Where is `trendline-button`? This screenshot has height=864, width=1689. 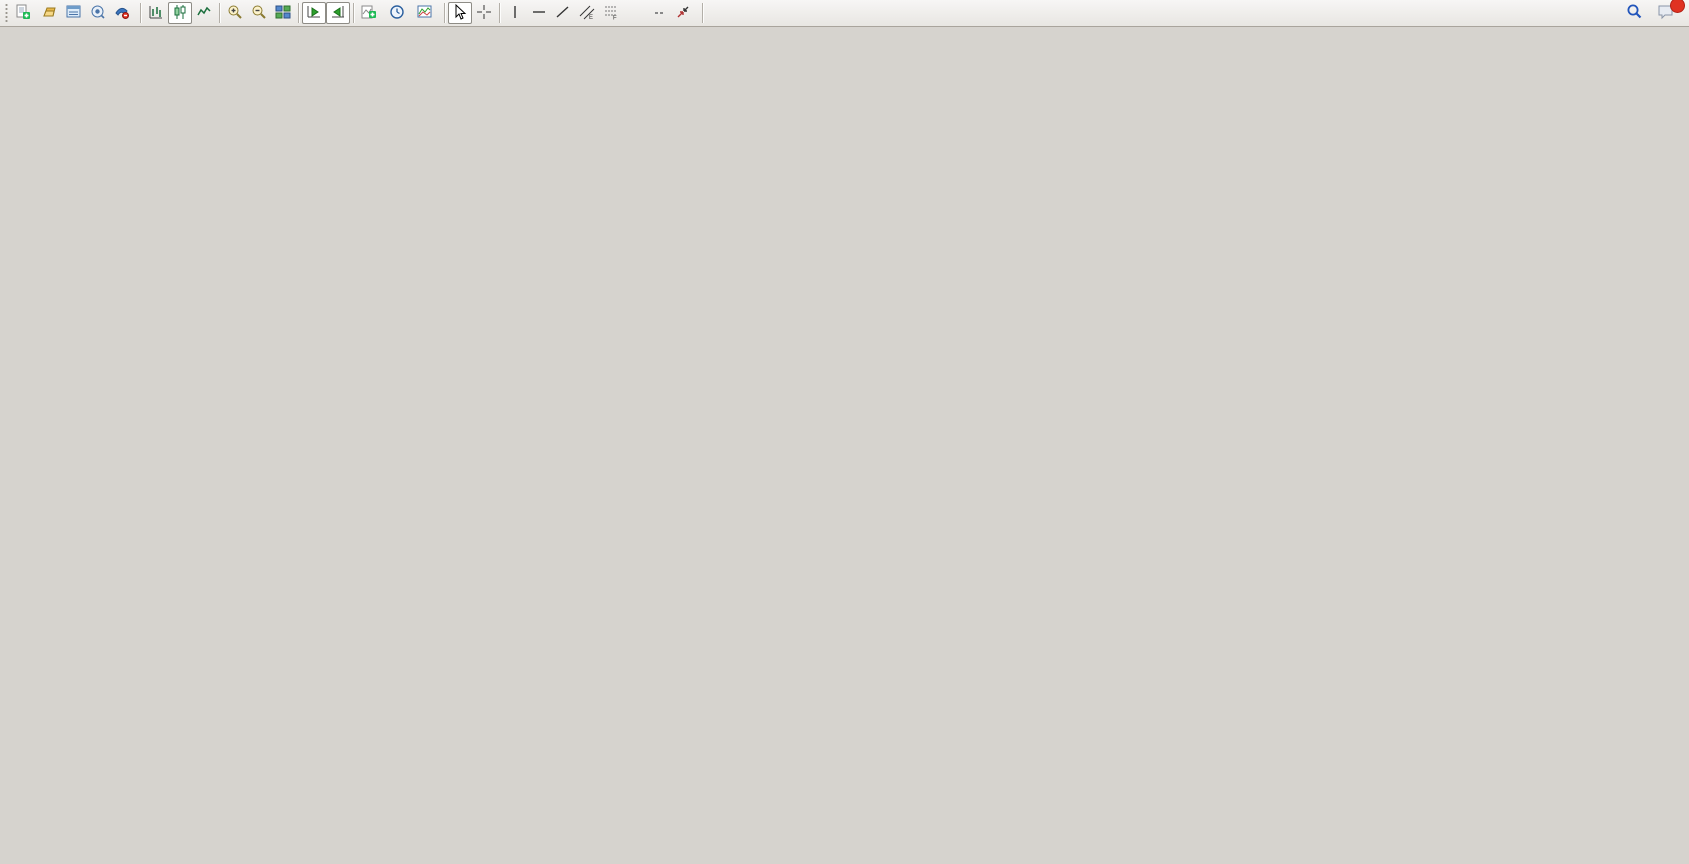 trendline-button is located at coordinates (563, 13).